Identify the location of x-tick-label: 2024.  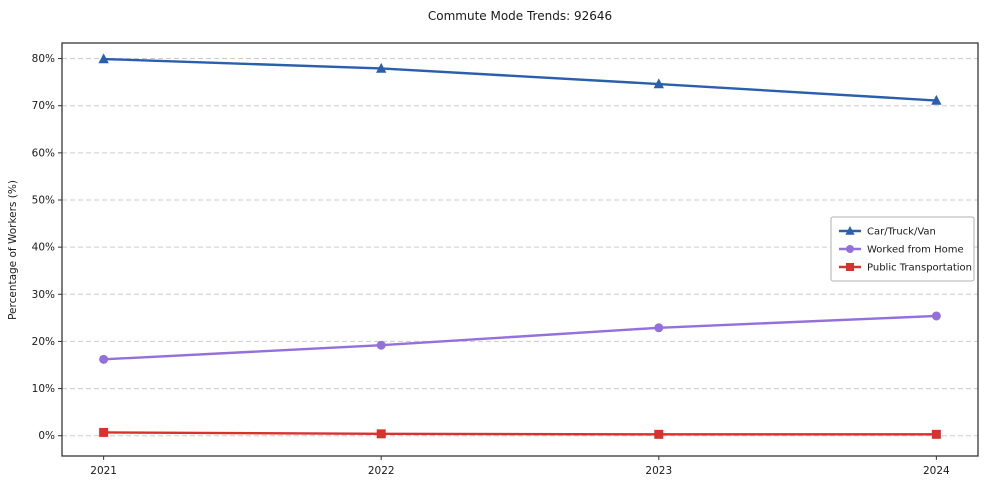
(936, 471).